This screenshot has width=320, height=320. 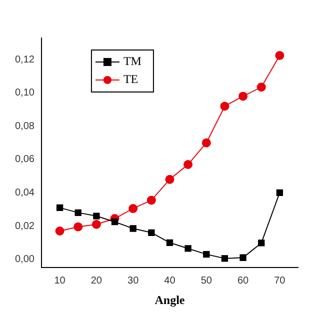 I want to click on x-tick-label: 20, so click(x=96, y=280).